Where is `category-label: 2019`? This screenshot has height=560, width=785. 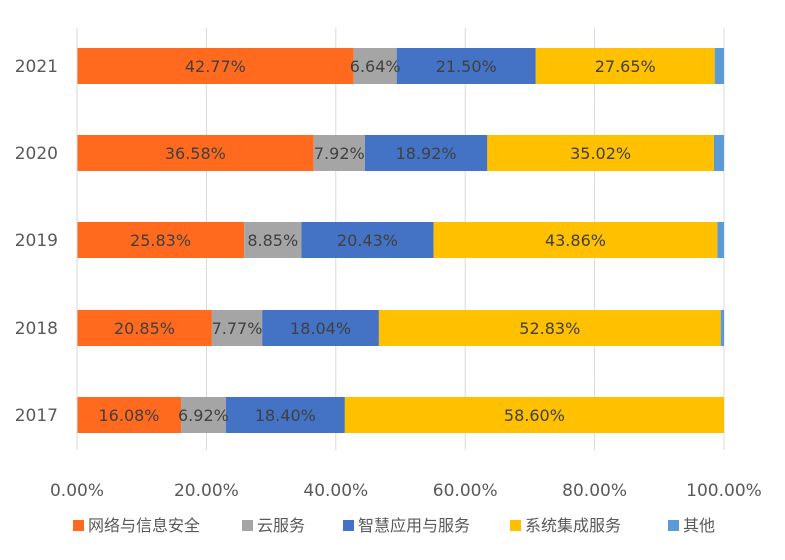
category-label: 2019 is located at coordinates (36, 241).